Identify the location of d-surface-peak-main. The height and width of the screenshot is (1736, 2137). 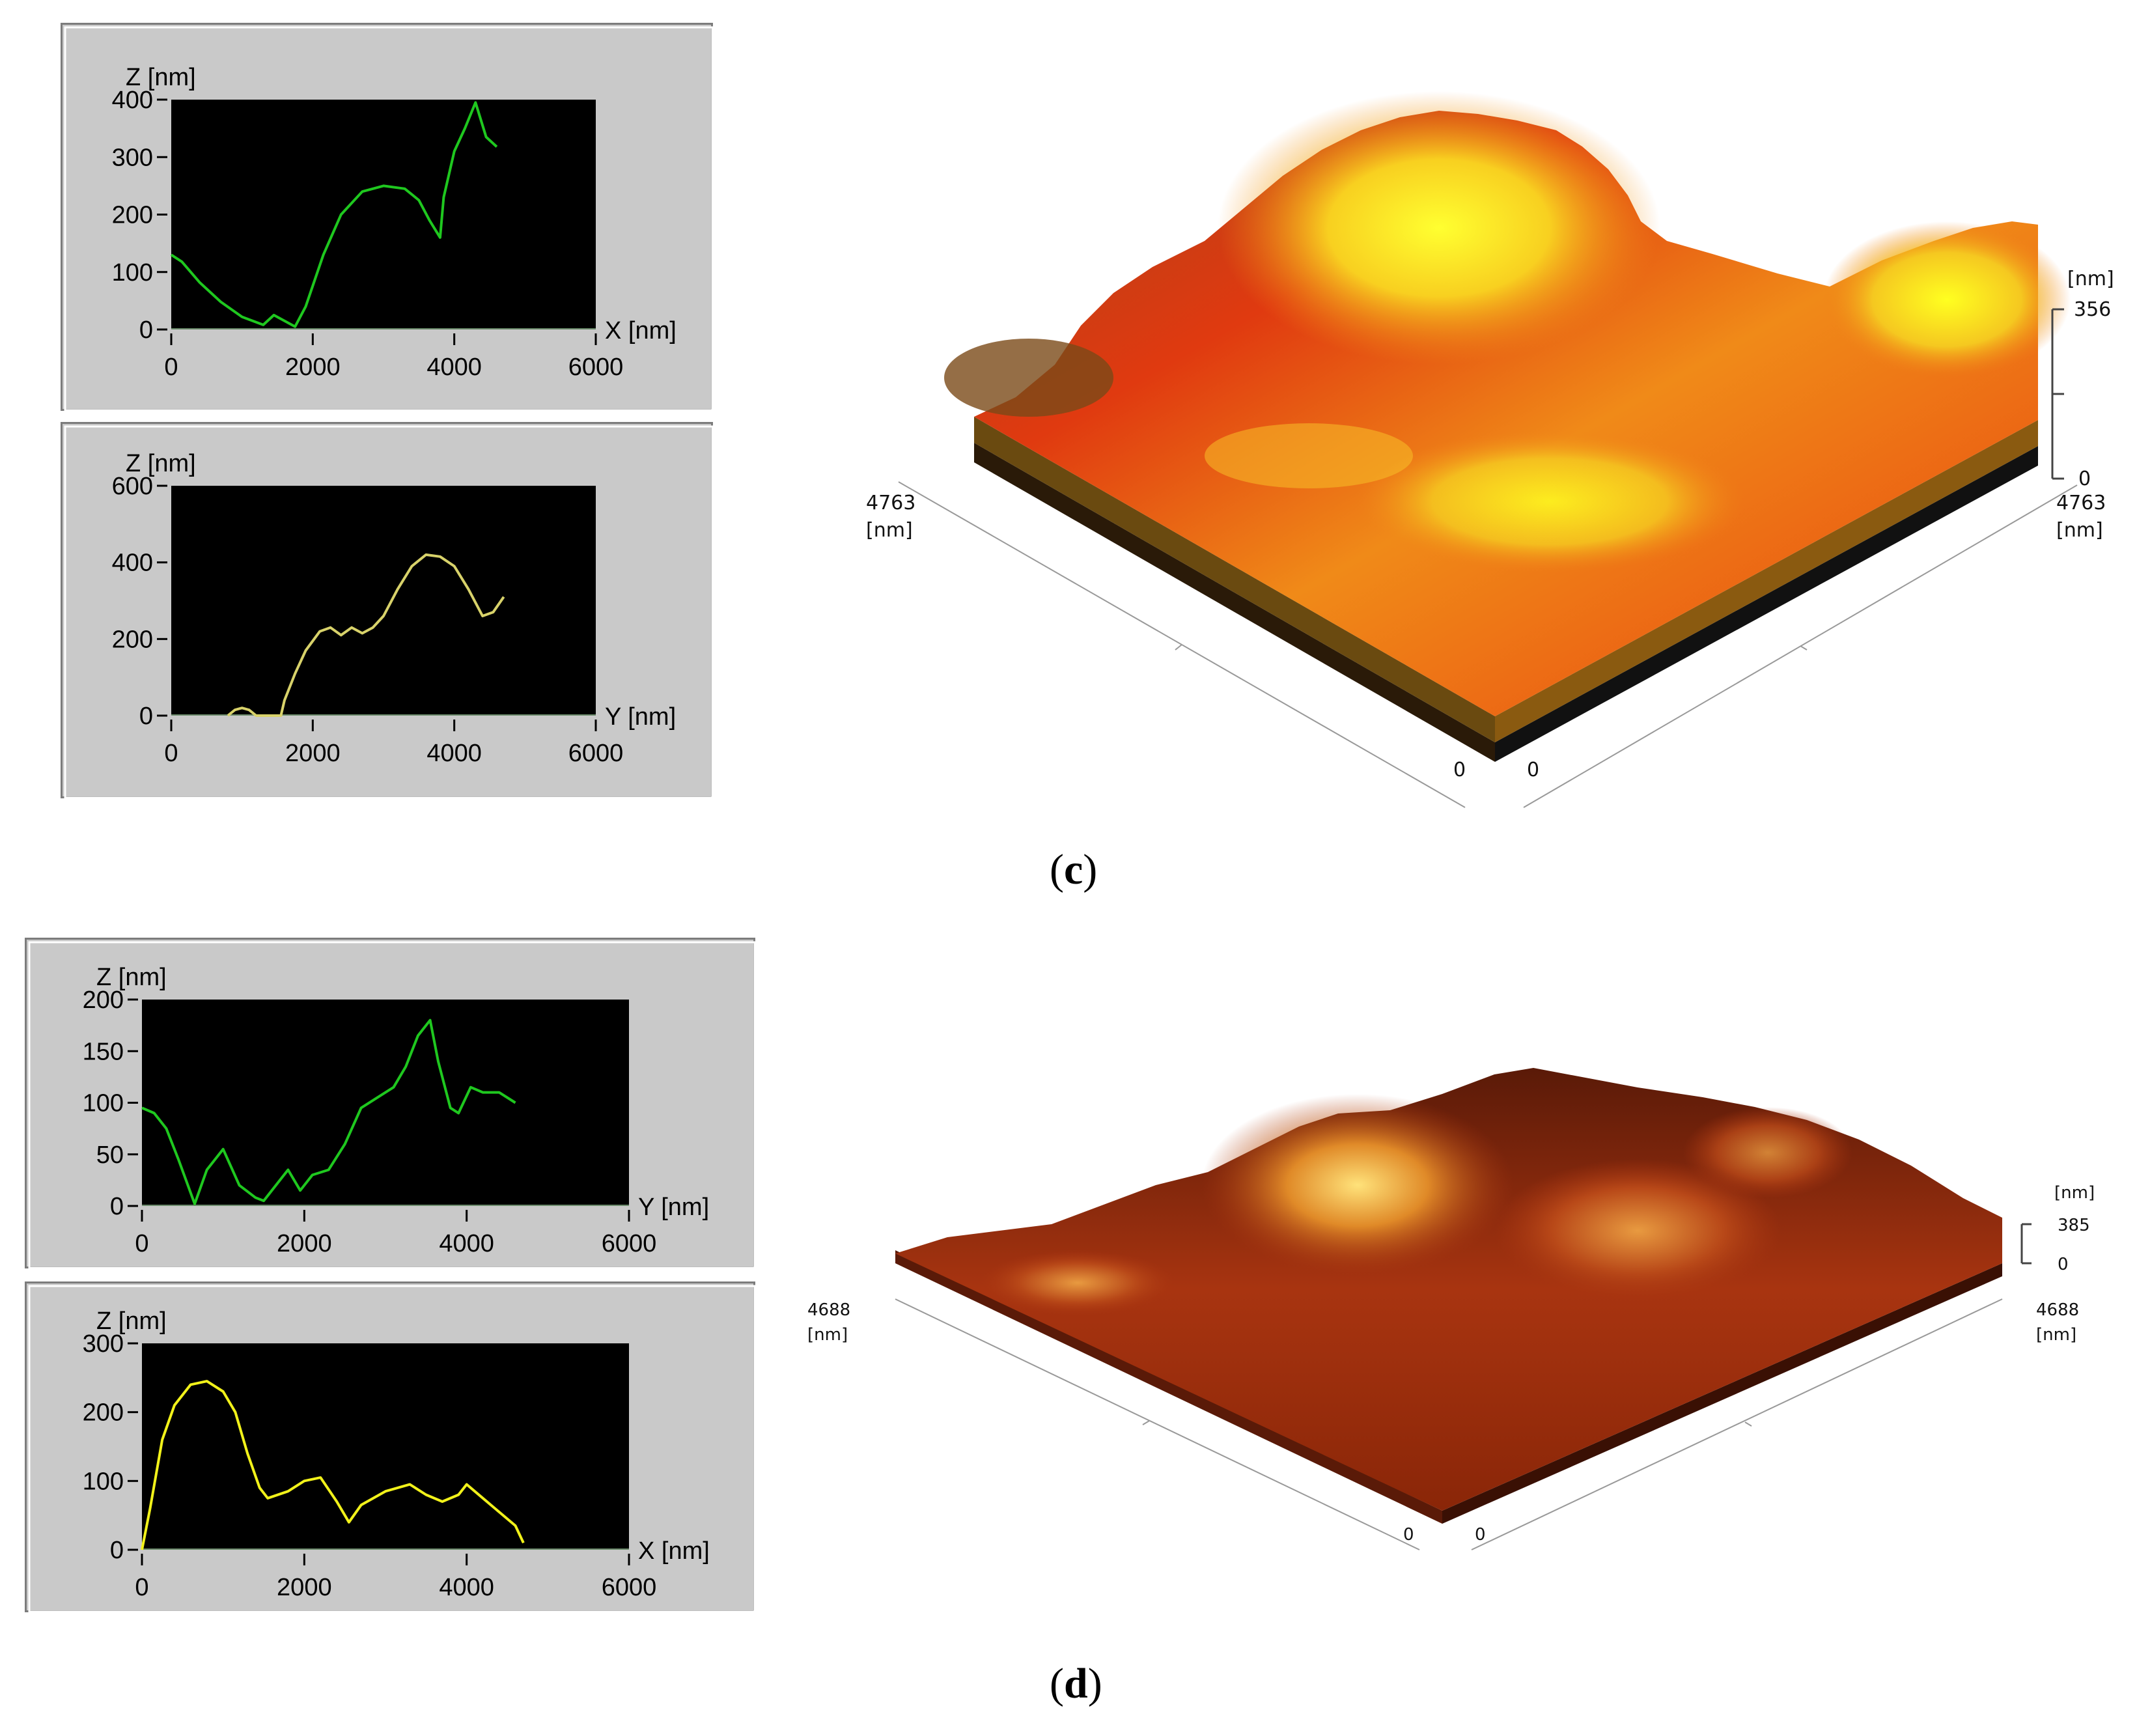
(1358, 1185).